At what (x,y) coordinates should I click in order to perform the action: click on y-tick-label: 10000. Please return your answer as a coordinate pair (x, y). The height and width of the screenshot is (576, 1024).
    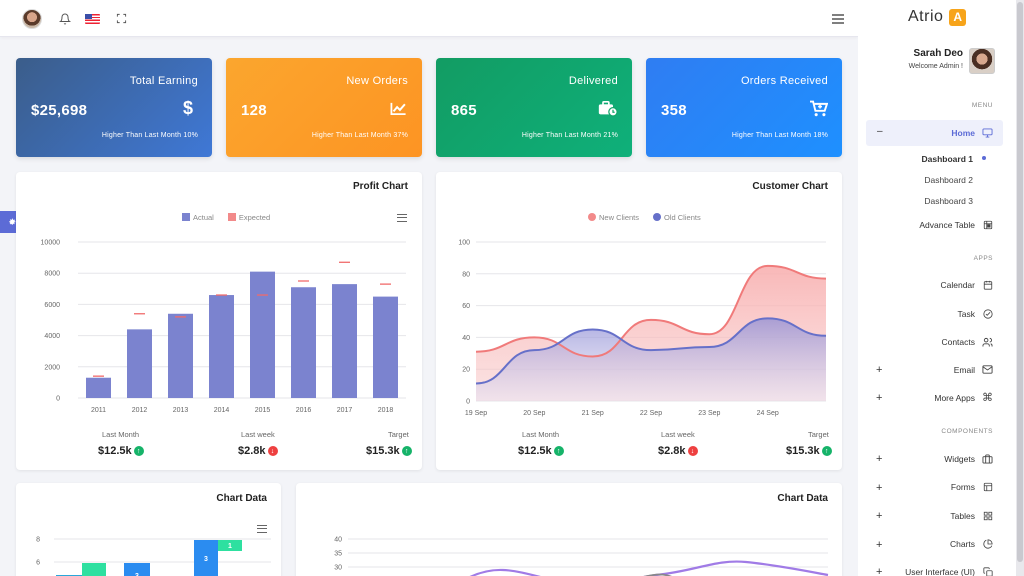
    Looking at the image, I should click on (51, 243).